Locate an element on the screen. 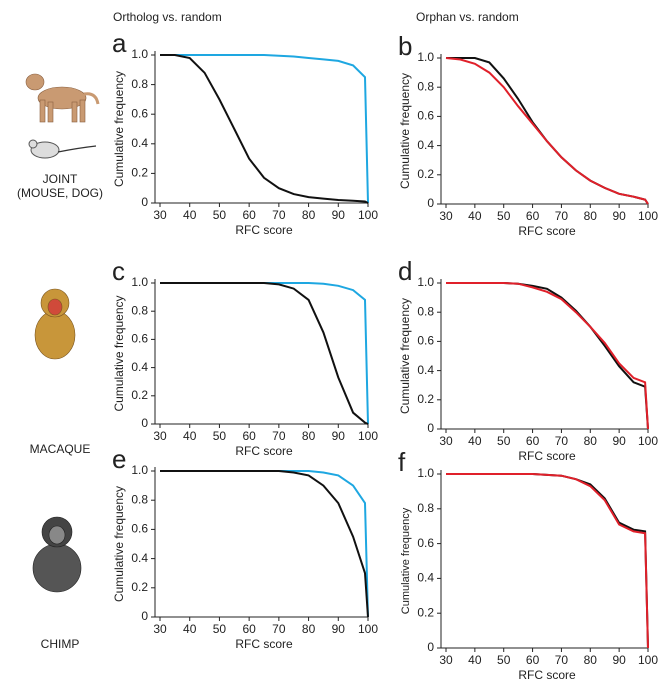  dog-icon is located at coordinates (62, 98).